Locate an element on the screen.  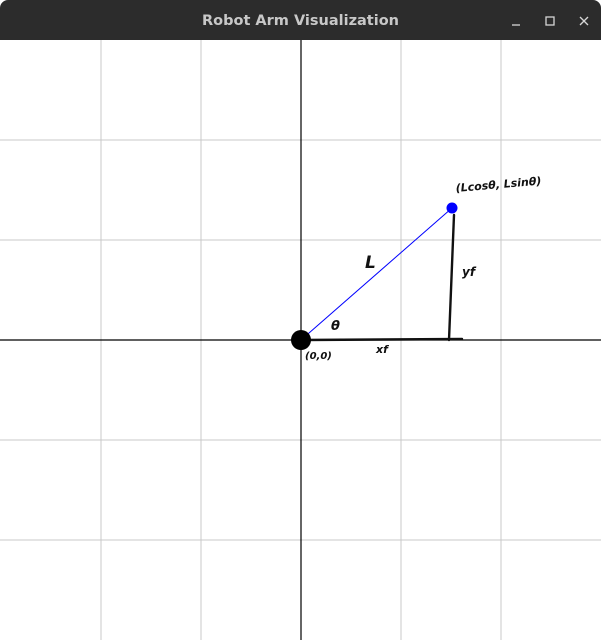
base-joint is located at coordinates (301, 340).